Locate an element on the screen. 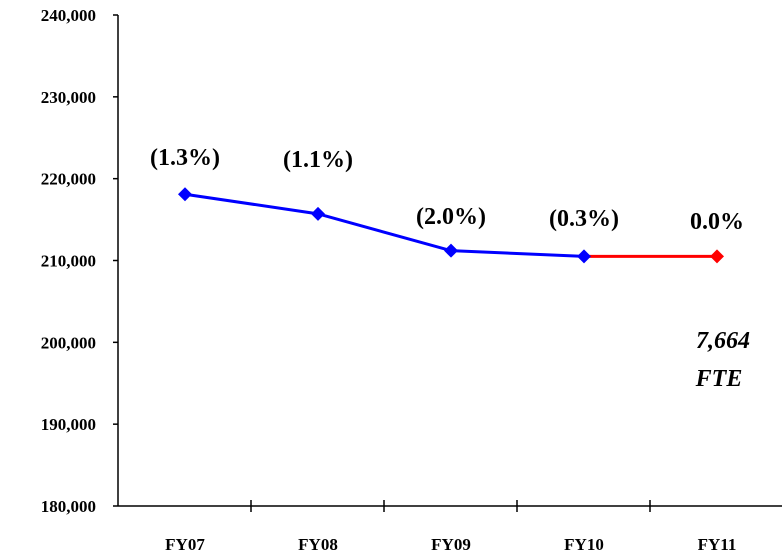 Image resolution: width=782 pixels, height=556 pixels. series-points is located at coordinates (451, 225).